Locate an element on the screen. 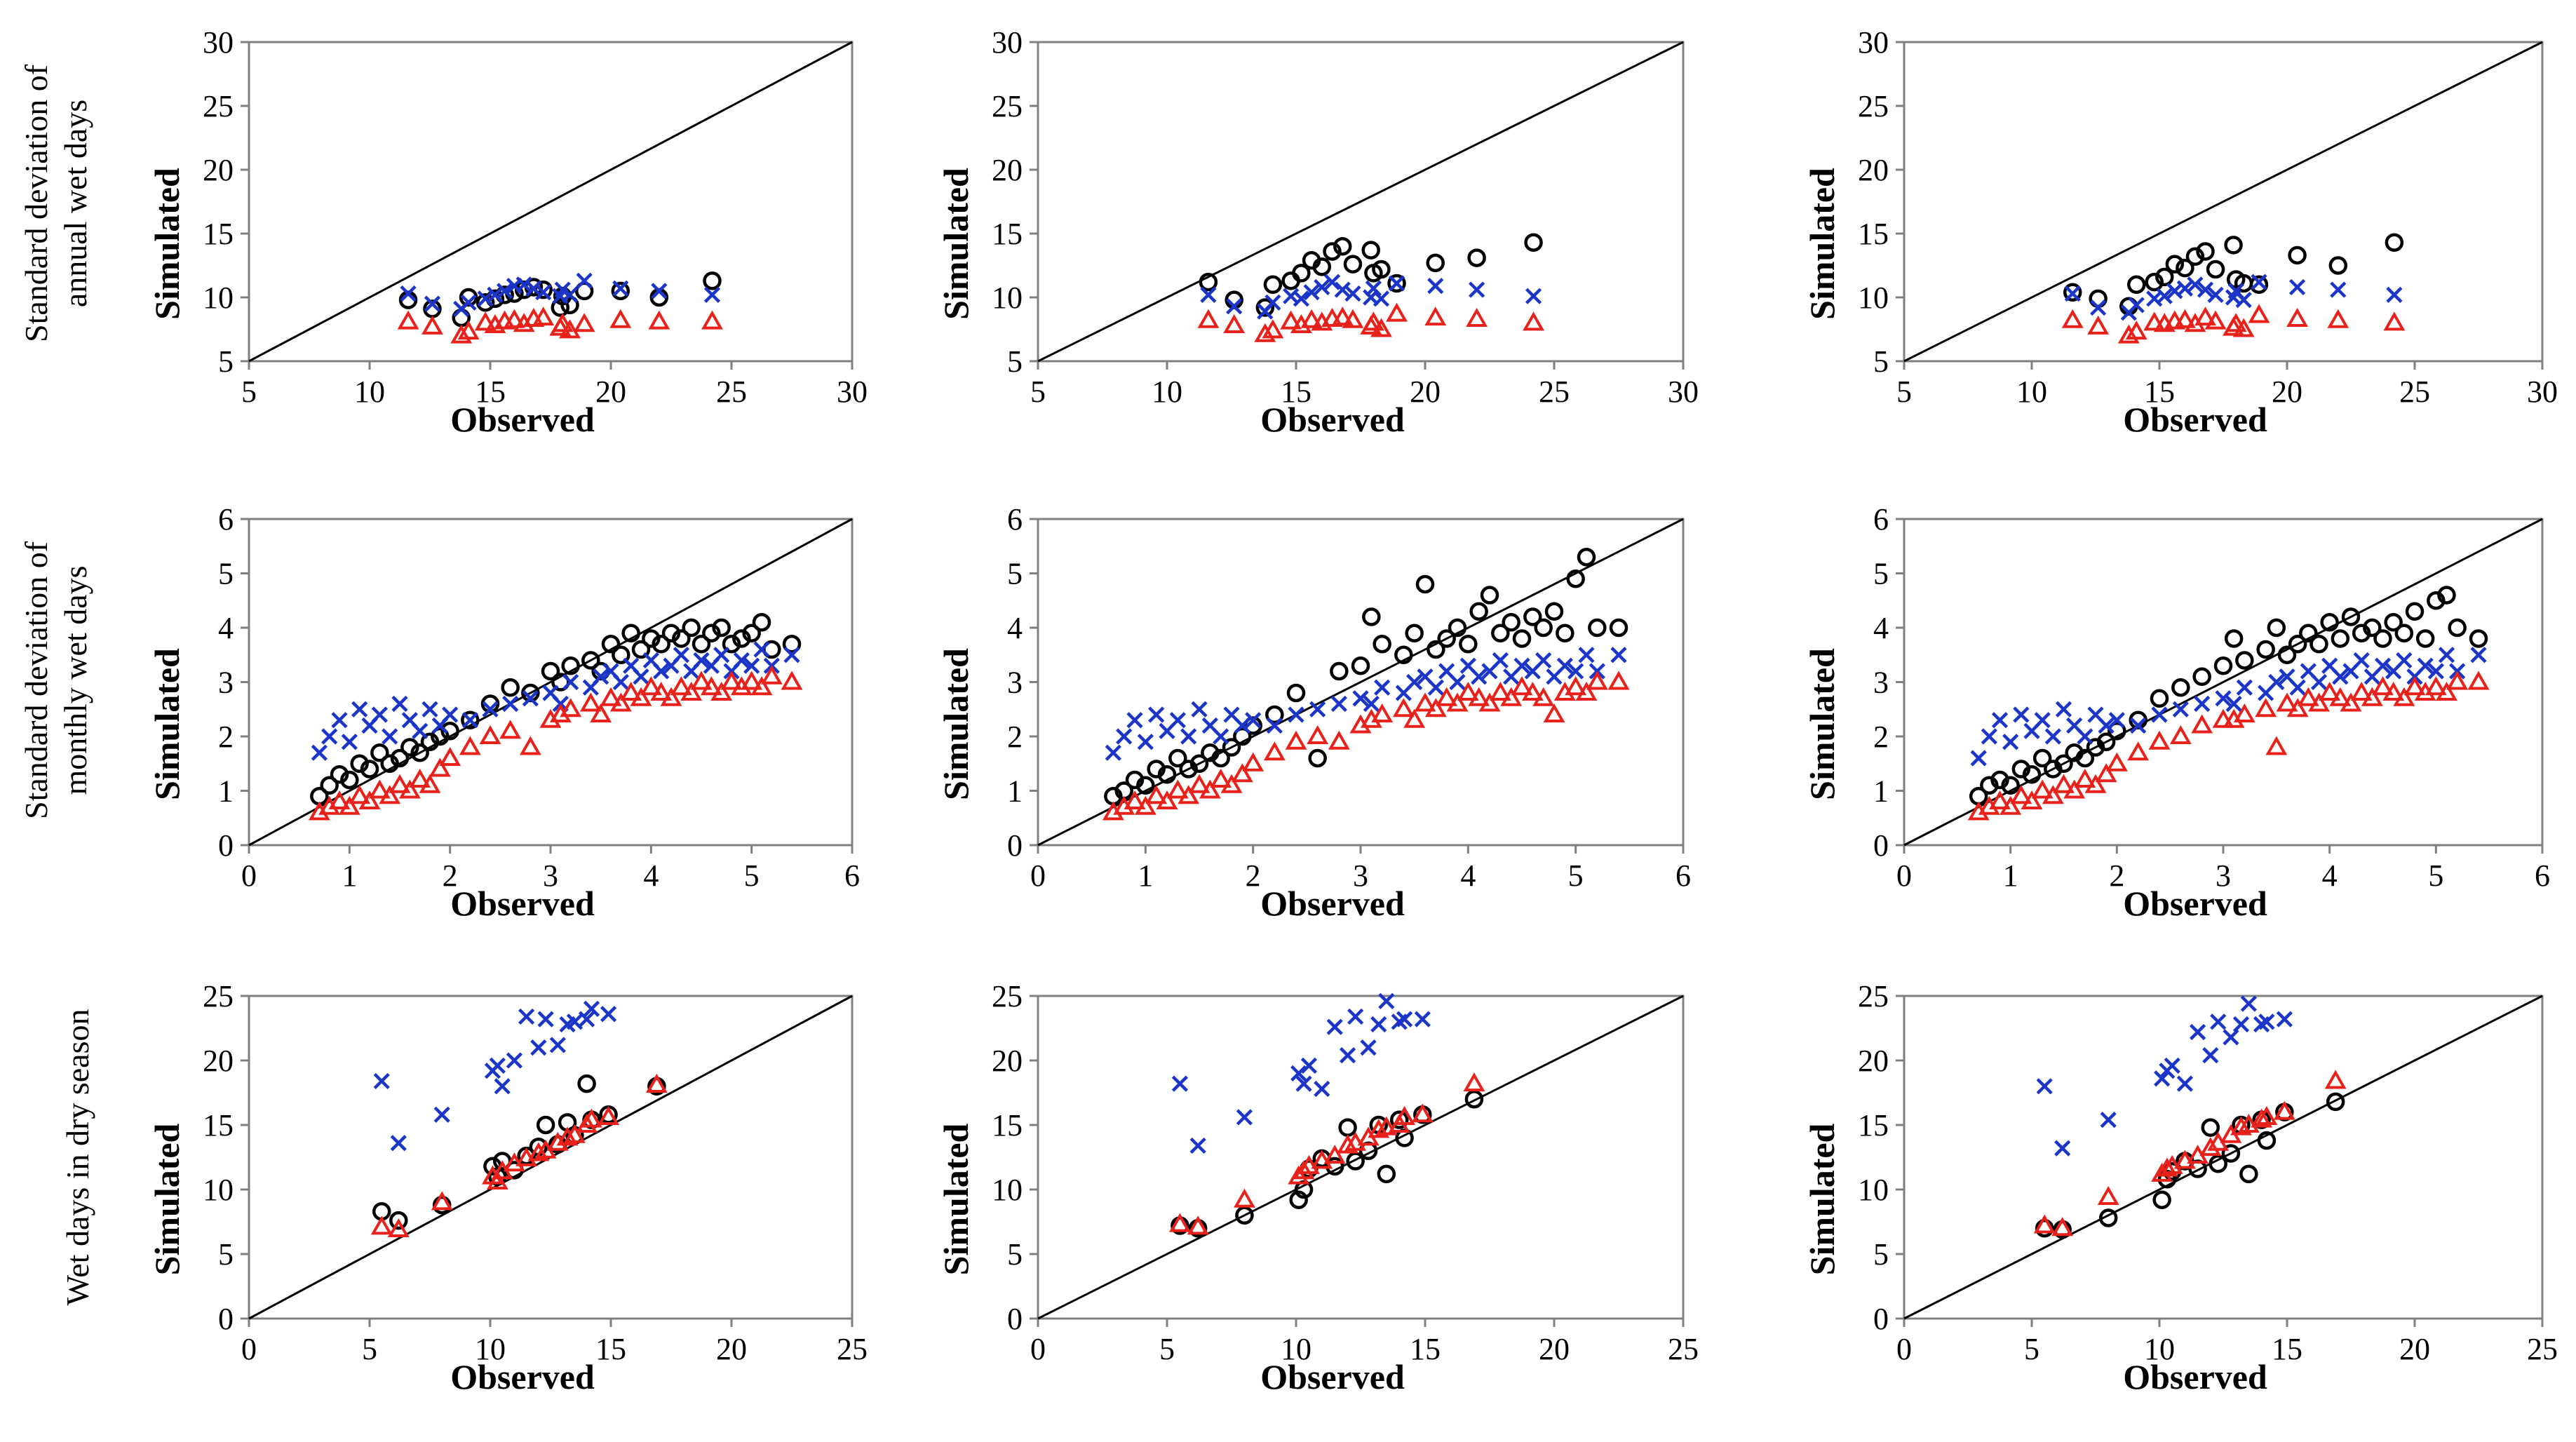 The height and width of the screenshot is (1442, 2576). plot-frame is located at coordinates (1361, 202).